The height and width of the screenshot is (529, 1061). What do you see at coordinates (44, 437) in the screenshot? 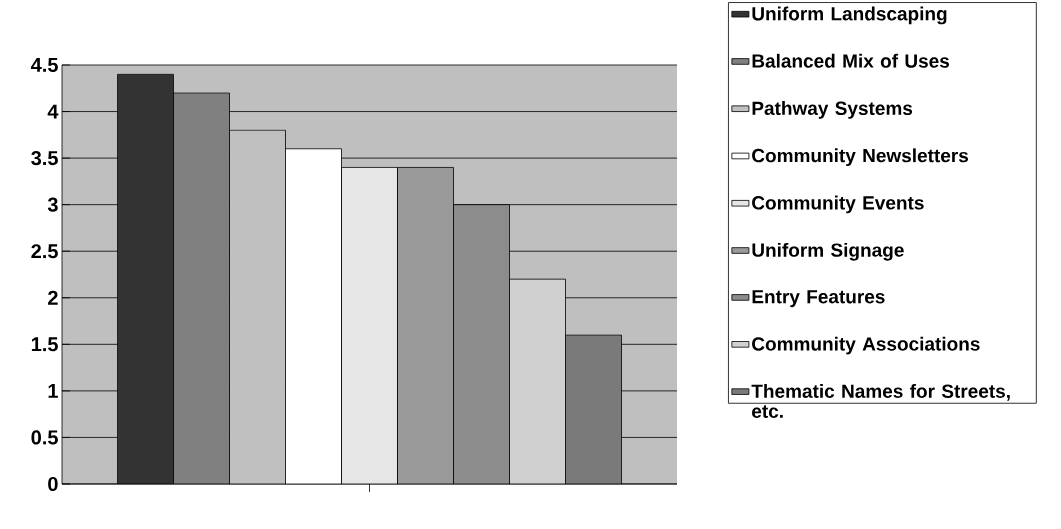
I see `y-tick-label: 0.5` at bounding box center [44, 437].